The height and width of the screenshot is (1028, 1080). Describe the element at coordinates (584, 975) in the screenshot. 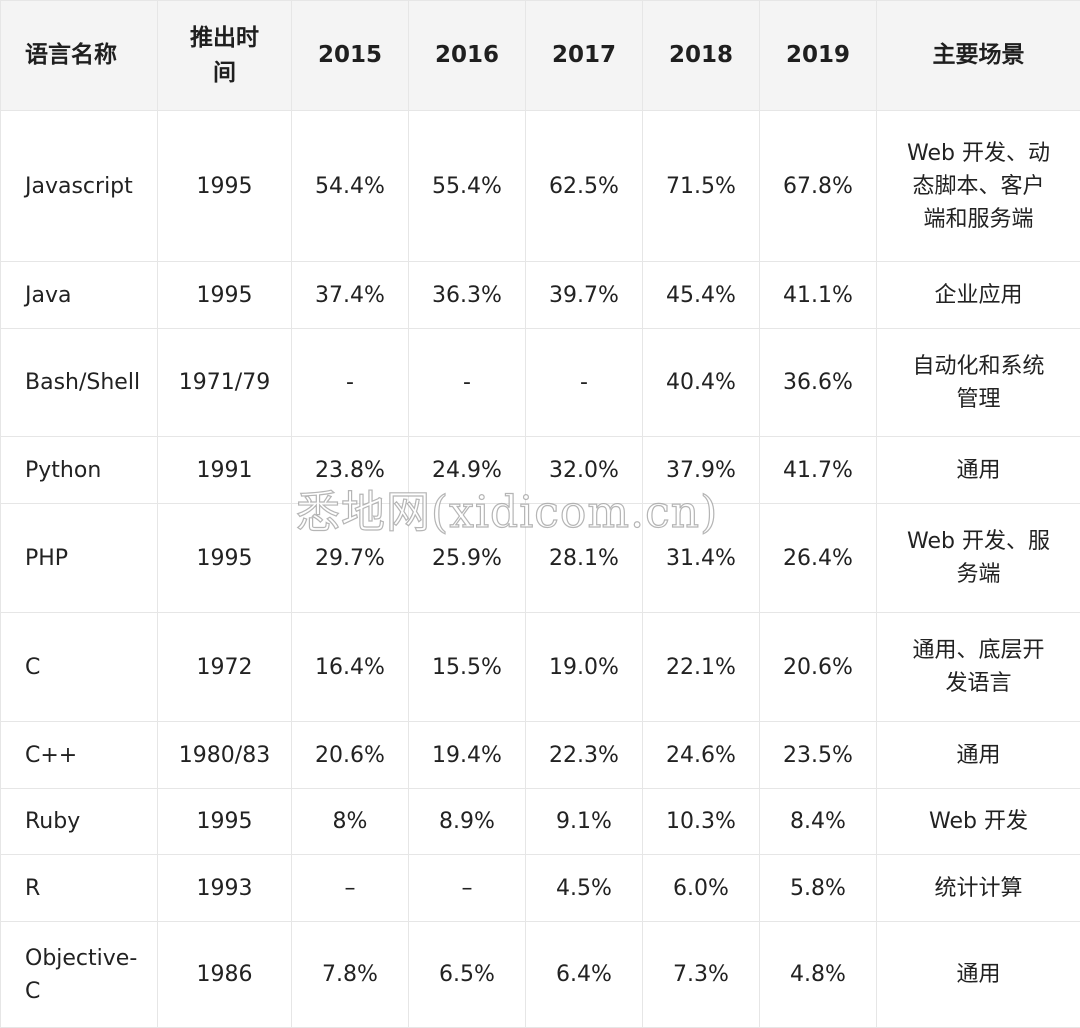

I see `cell-y2017: 6.4%` at that location.